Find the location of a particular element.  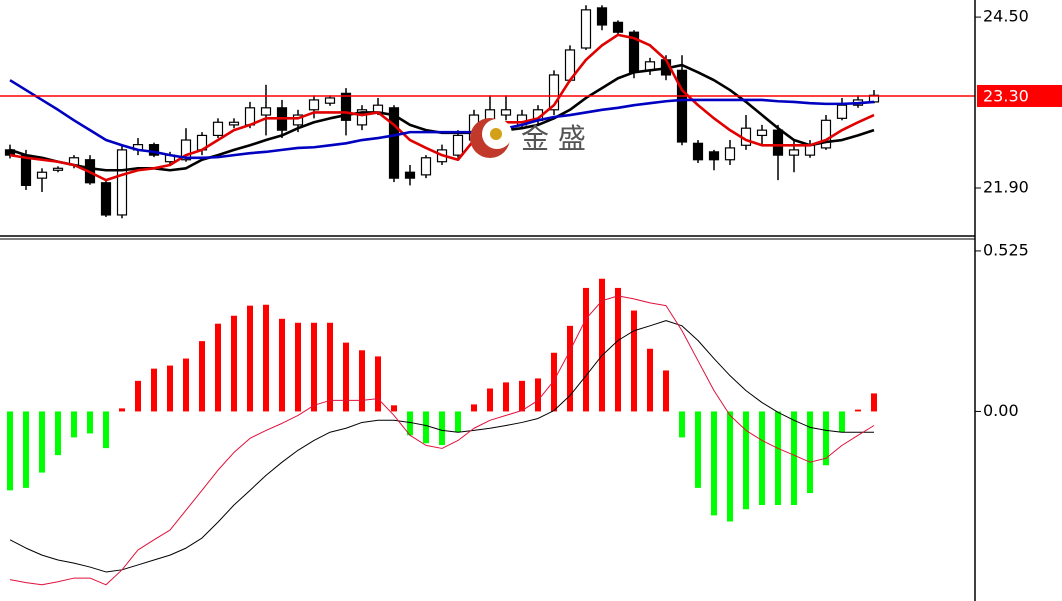

last-price-box is located at coordinates (1019, 95).